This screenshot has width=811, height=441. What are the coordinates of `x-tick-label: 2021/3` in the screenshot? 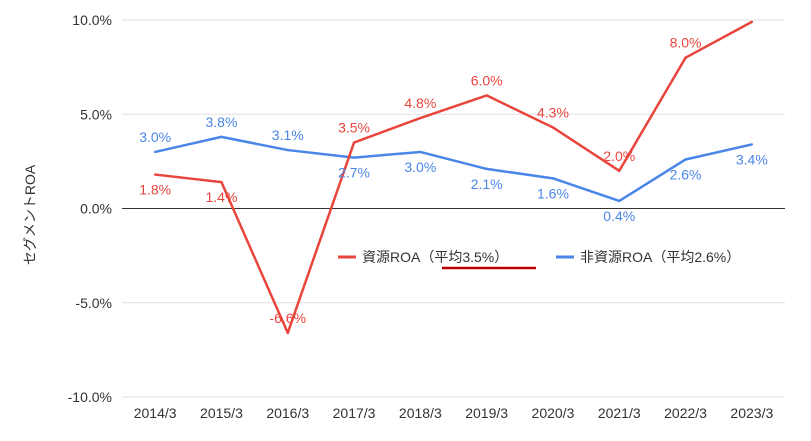 It's located at (619, 413).